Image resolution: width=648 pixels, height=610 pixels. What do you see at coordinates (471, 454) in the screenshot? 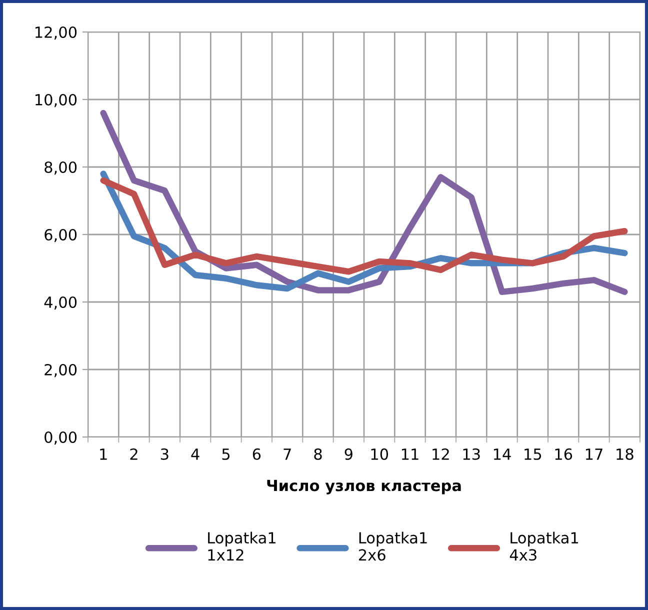
I see `x-tick-label: 13` at bounding box center [471, 454].